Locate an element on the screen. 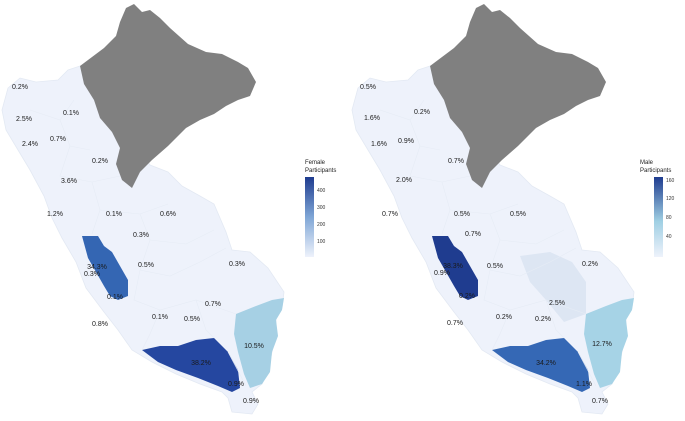  female-legend: Female Participants 400 300 200 100 is located at coordinates (320, 208).